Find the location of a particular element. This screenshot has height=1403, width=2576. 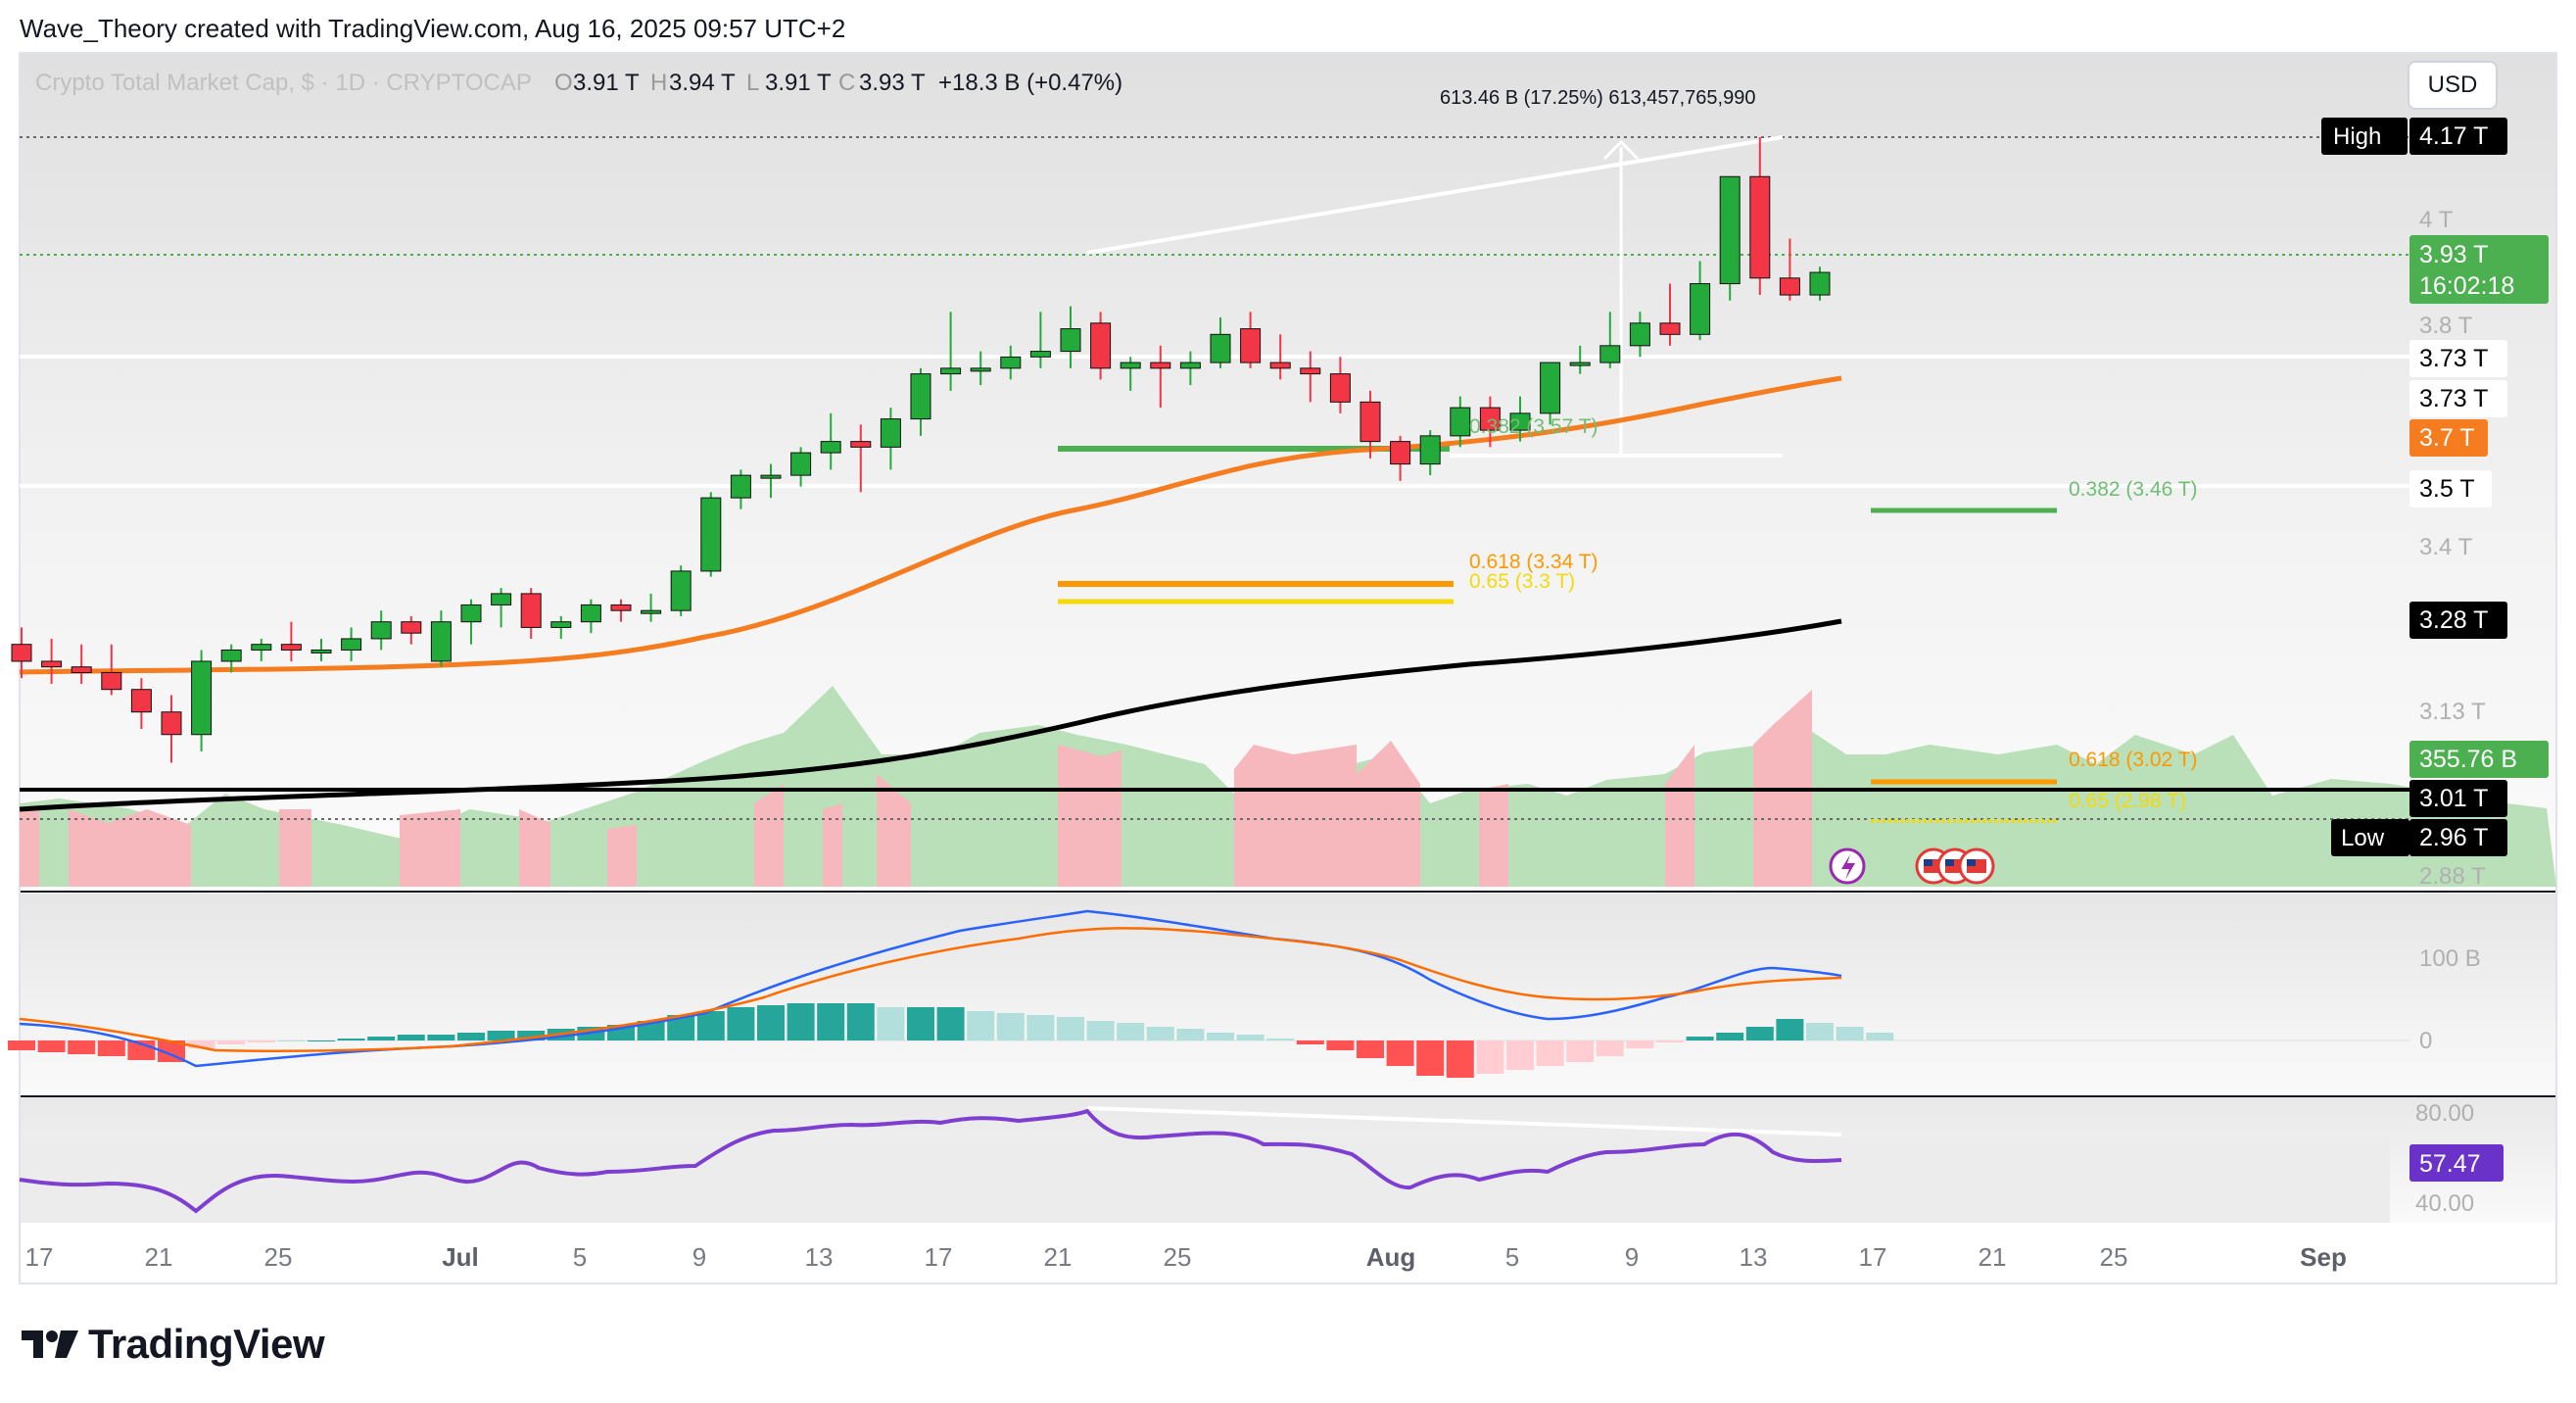

price-axis-label: 3.8 T is located at coordinates (2446, 326).